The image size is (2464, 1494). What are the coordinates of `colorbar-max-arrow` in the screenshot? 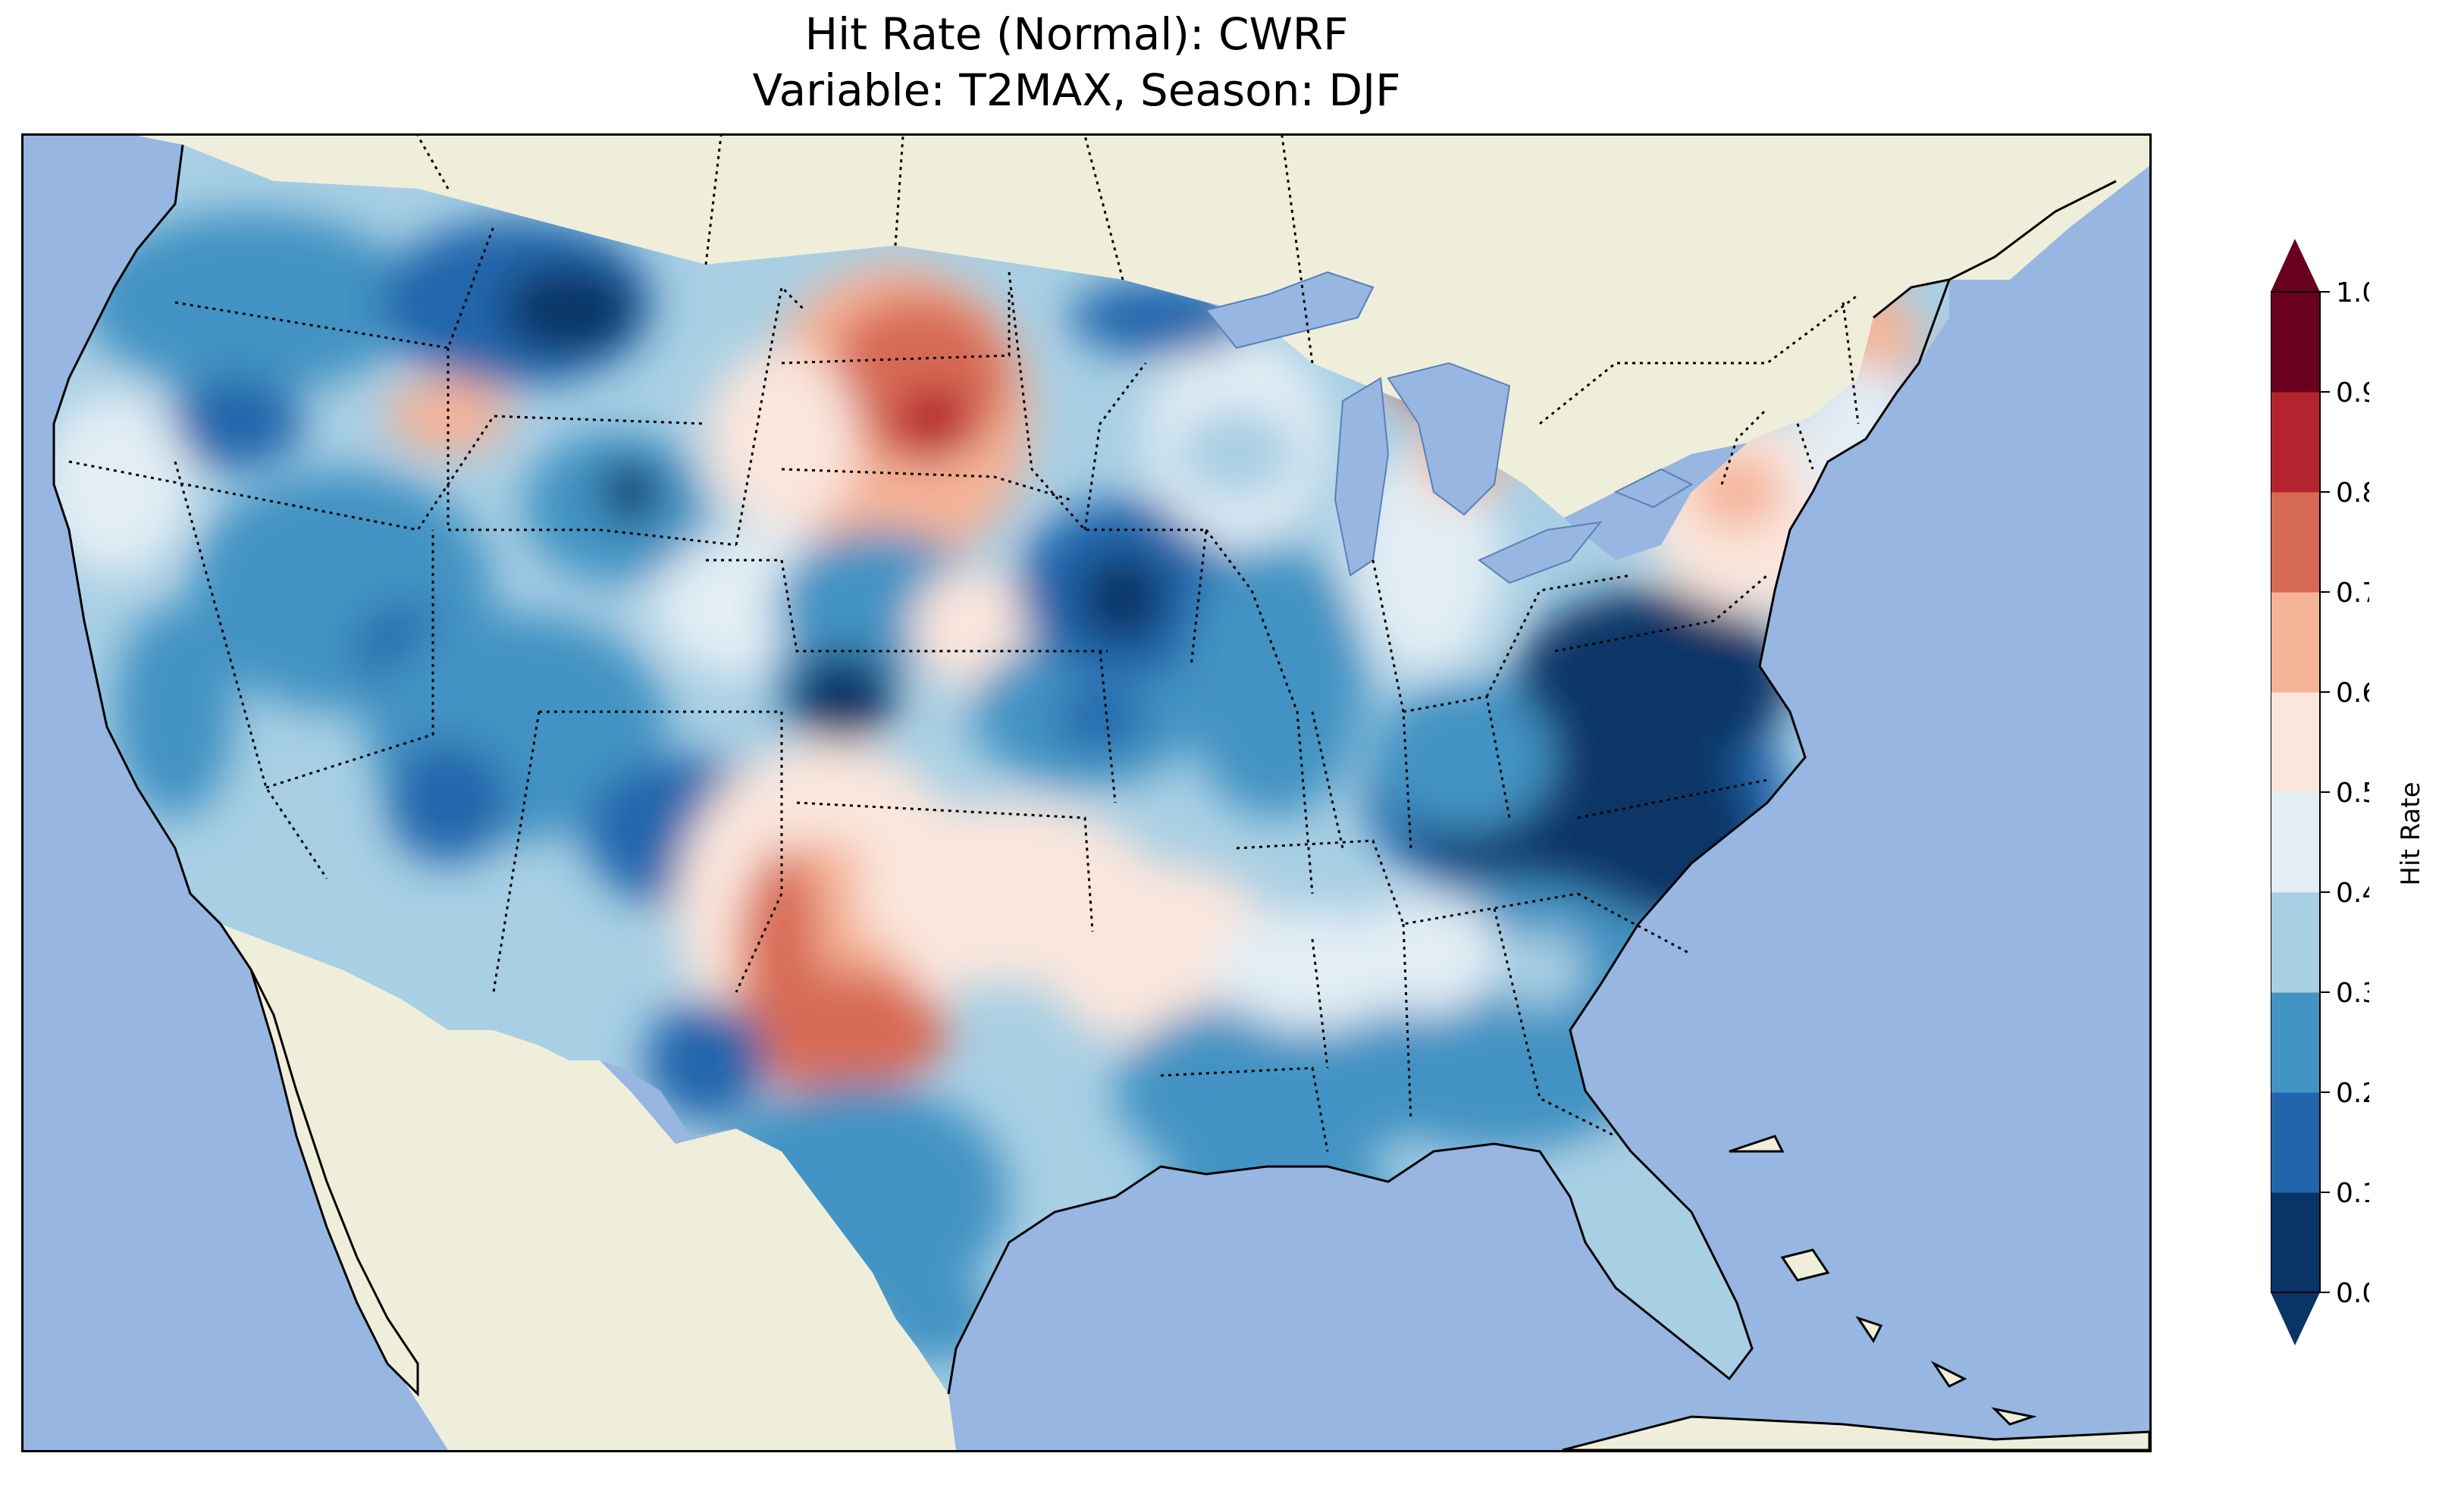 It's located at (2295, 265).